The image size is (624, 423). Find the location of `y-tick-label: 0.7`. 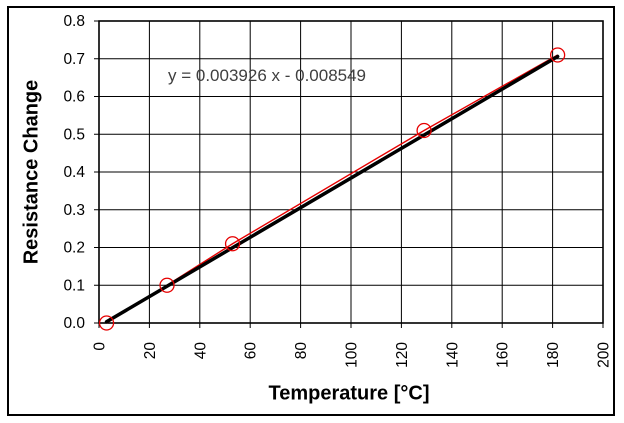

y-tick-label: 0.7 is located at coordinates (74, 59).